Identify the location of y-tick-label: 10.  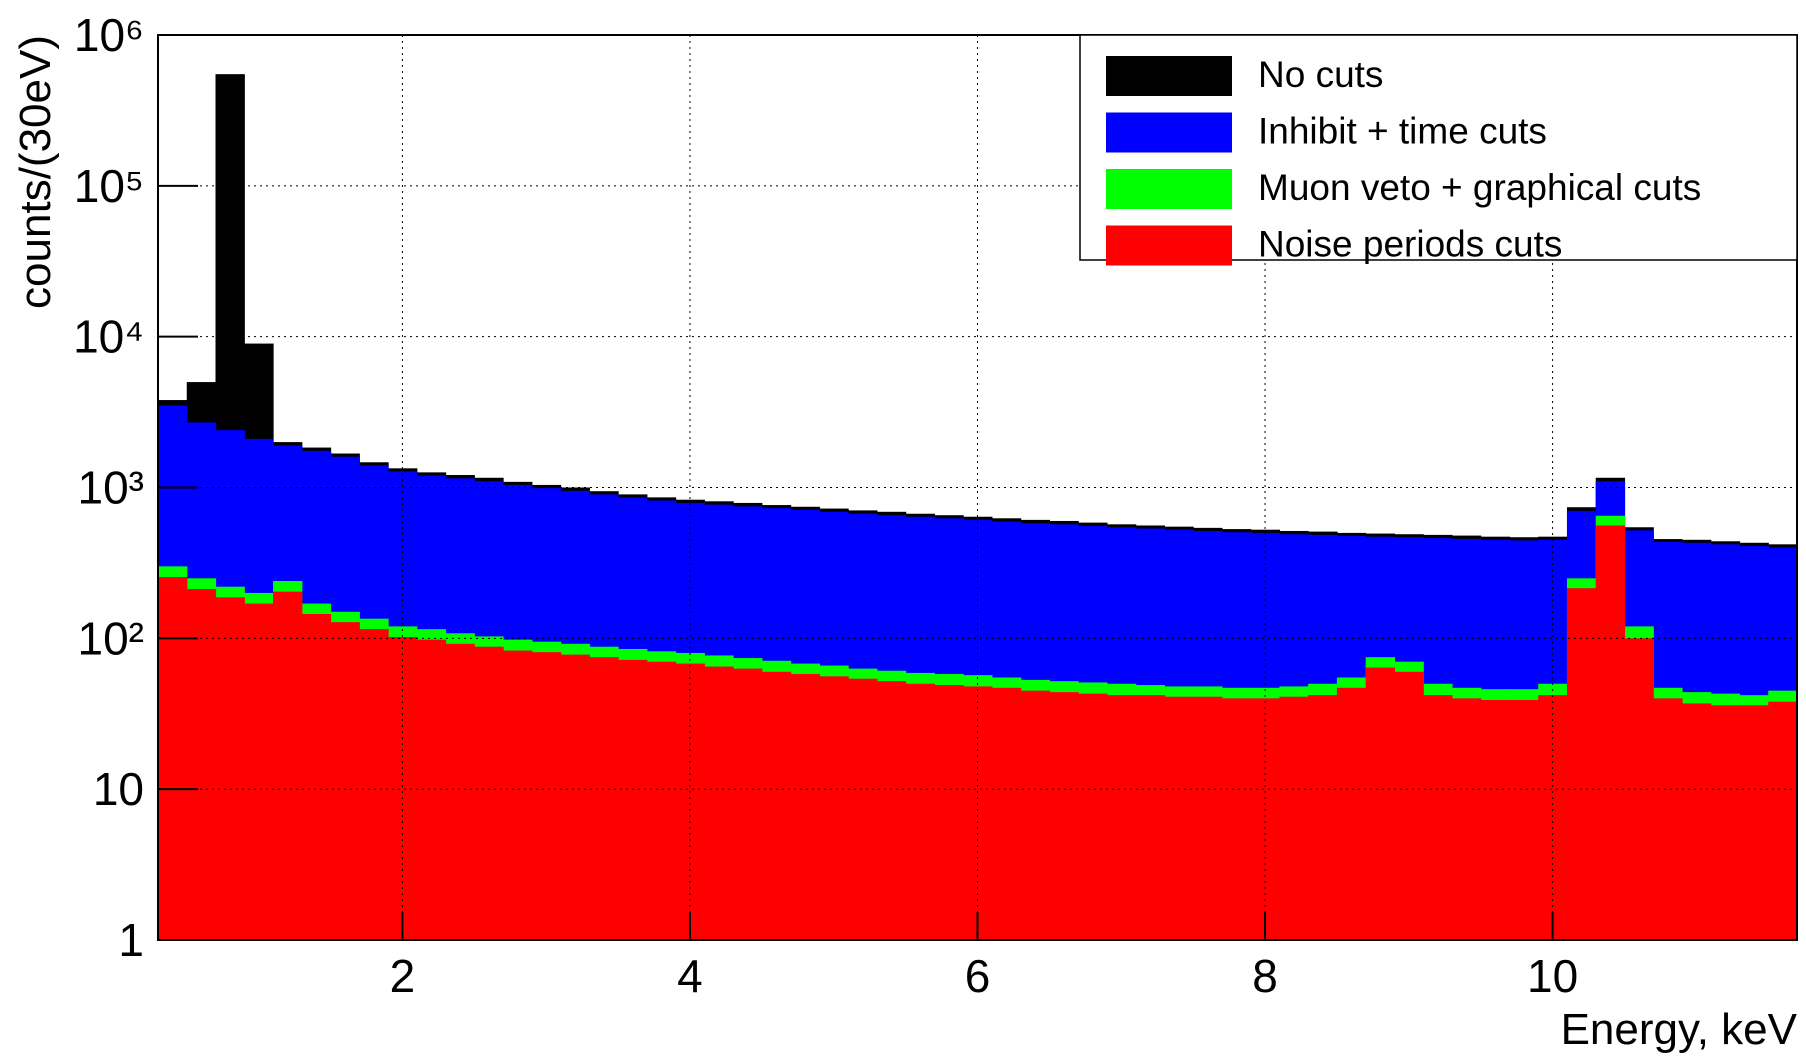
(118, 789).